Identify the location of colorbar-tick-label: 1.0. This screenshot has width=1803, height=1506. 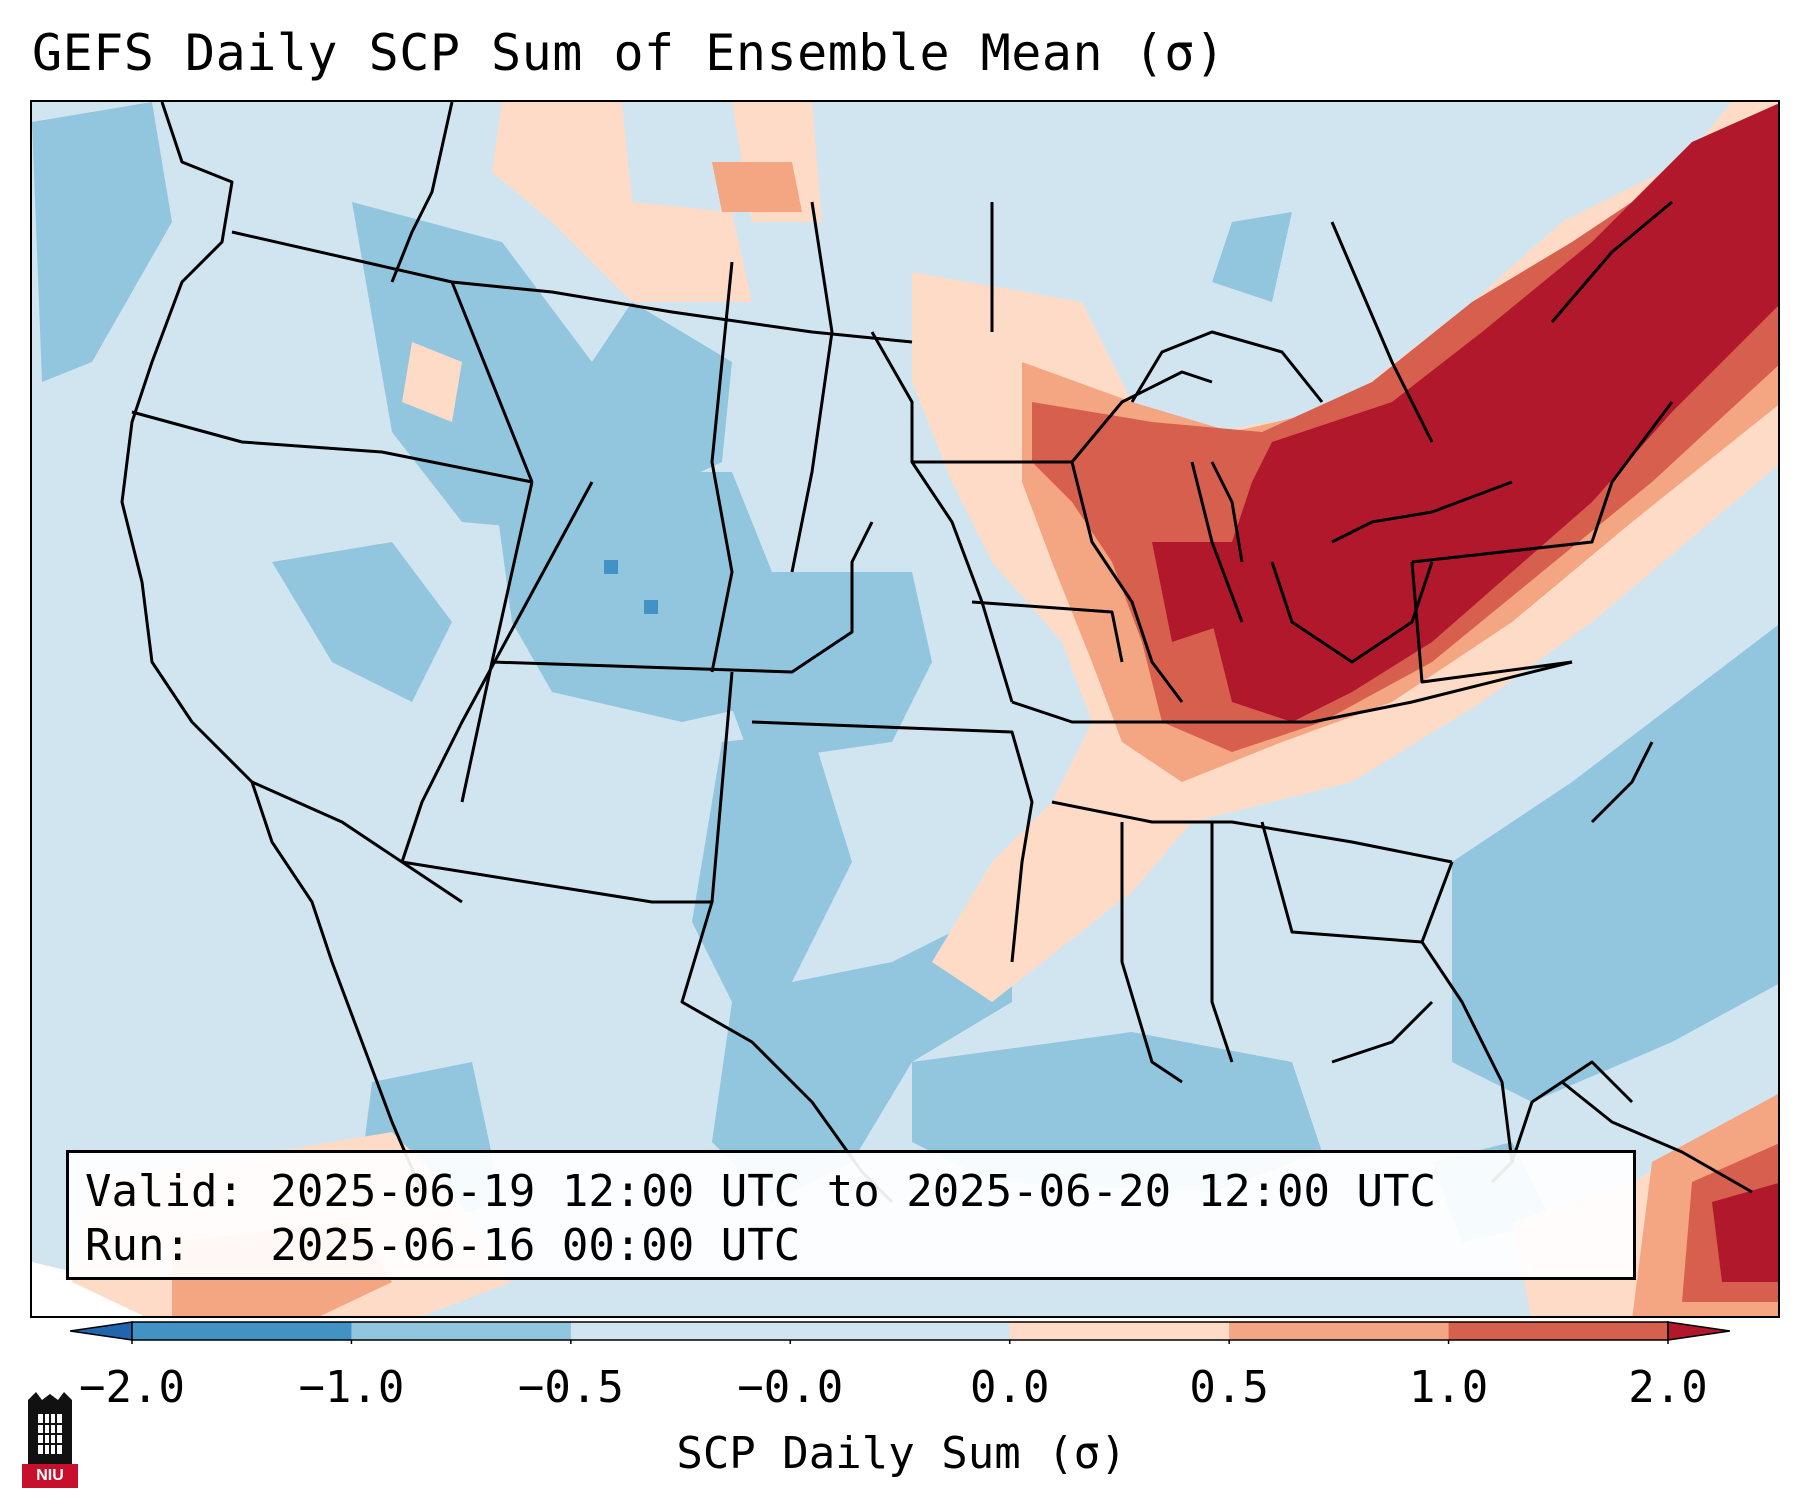
(1448, 1387).